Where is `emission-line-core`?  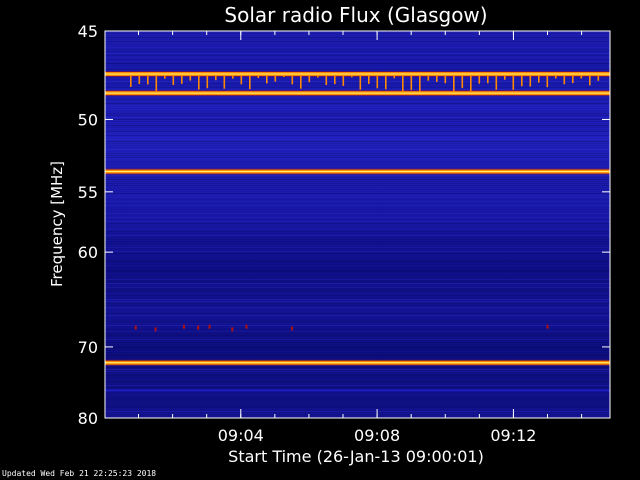 emission-line-core is located at coordinates (357, 74).